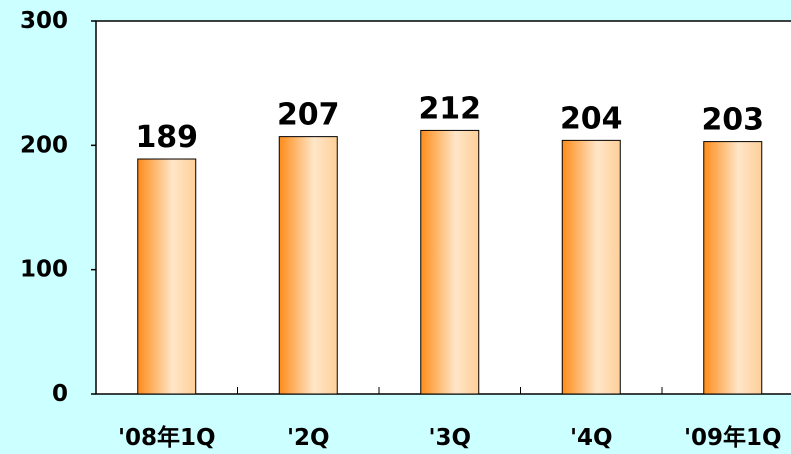 The width and height of the screenshot is (791, 454). What do you see at coordinates (167, 437) in the screenshot?
I see `x-tick-label: '08年1Q` at bounding box center [167, 437].